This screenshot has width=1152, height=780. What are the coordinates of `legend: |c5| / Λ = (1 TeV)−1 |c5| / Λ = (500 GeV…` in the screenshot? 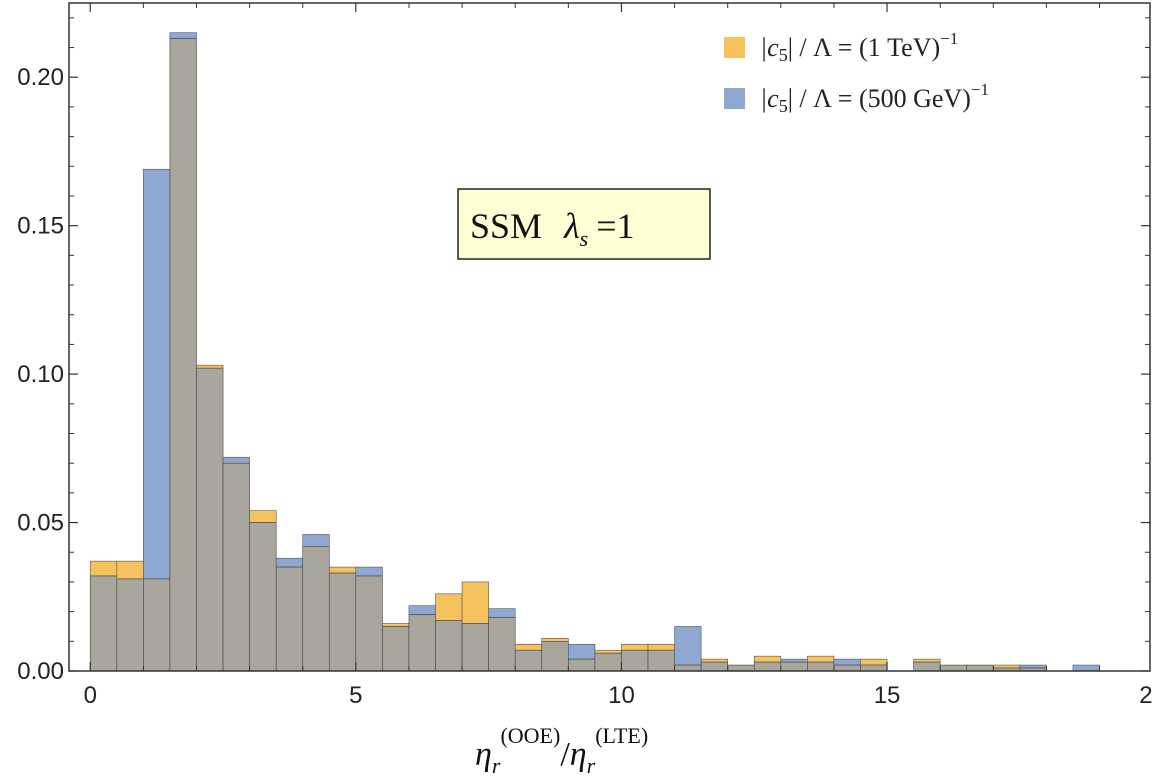 It's located at (856, 72).